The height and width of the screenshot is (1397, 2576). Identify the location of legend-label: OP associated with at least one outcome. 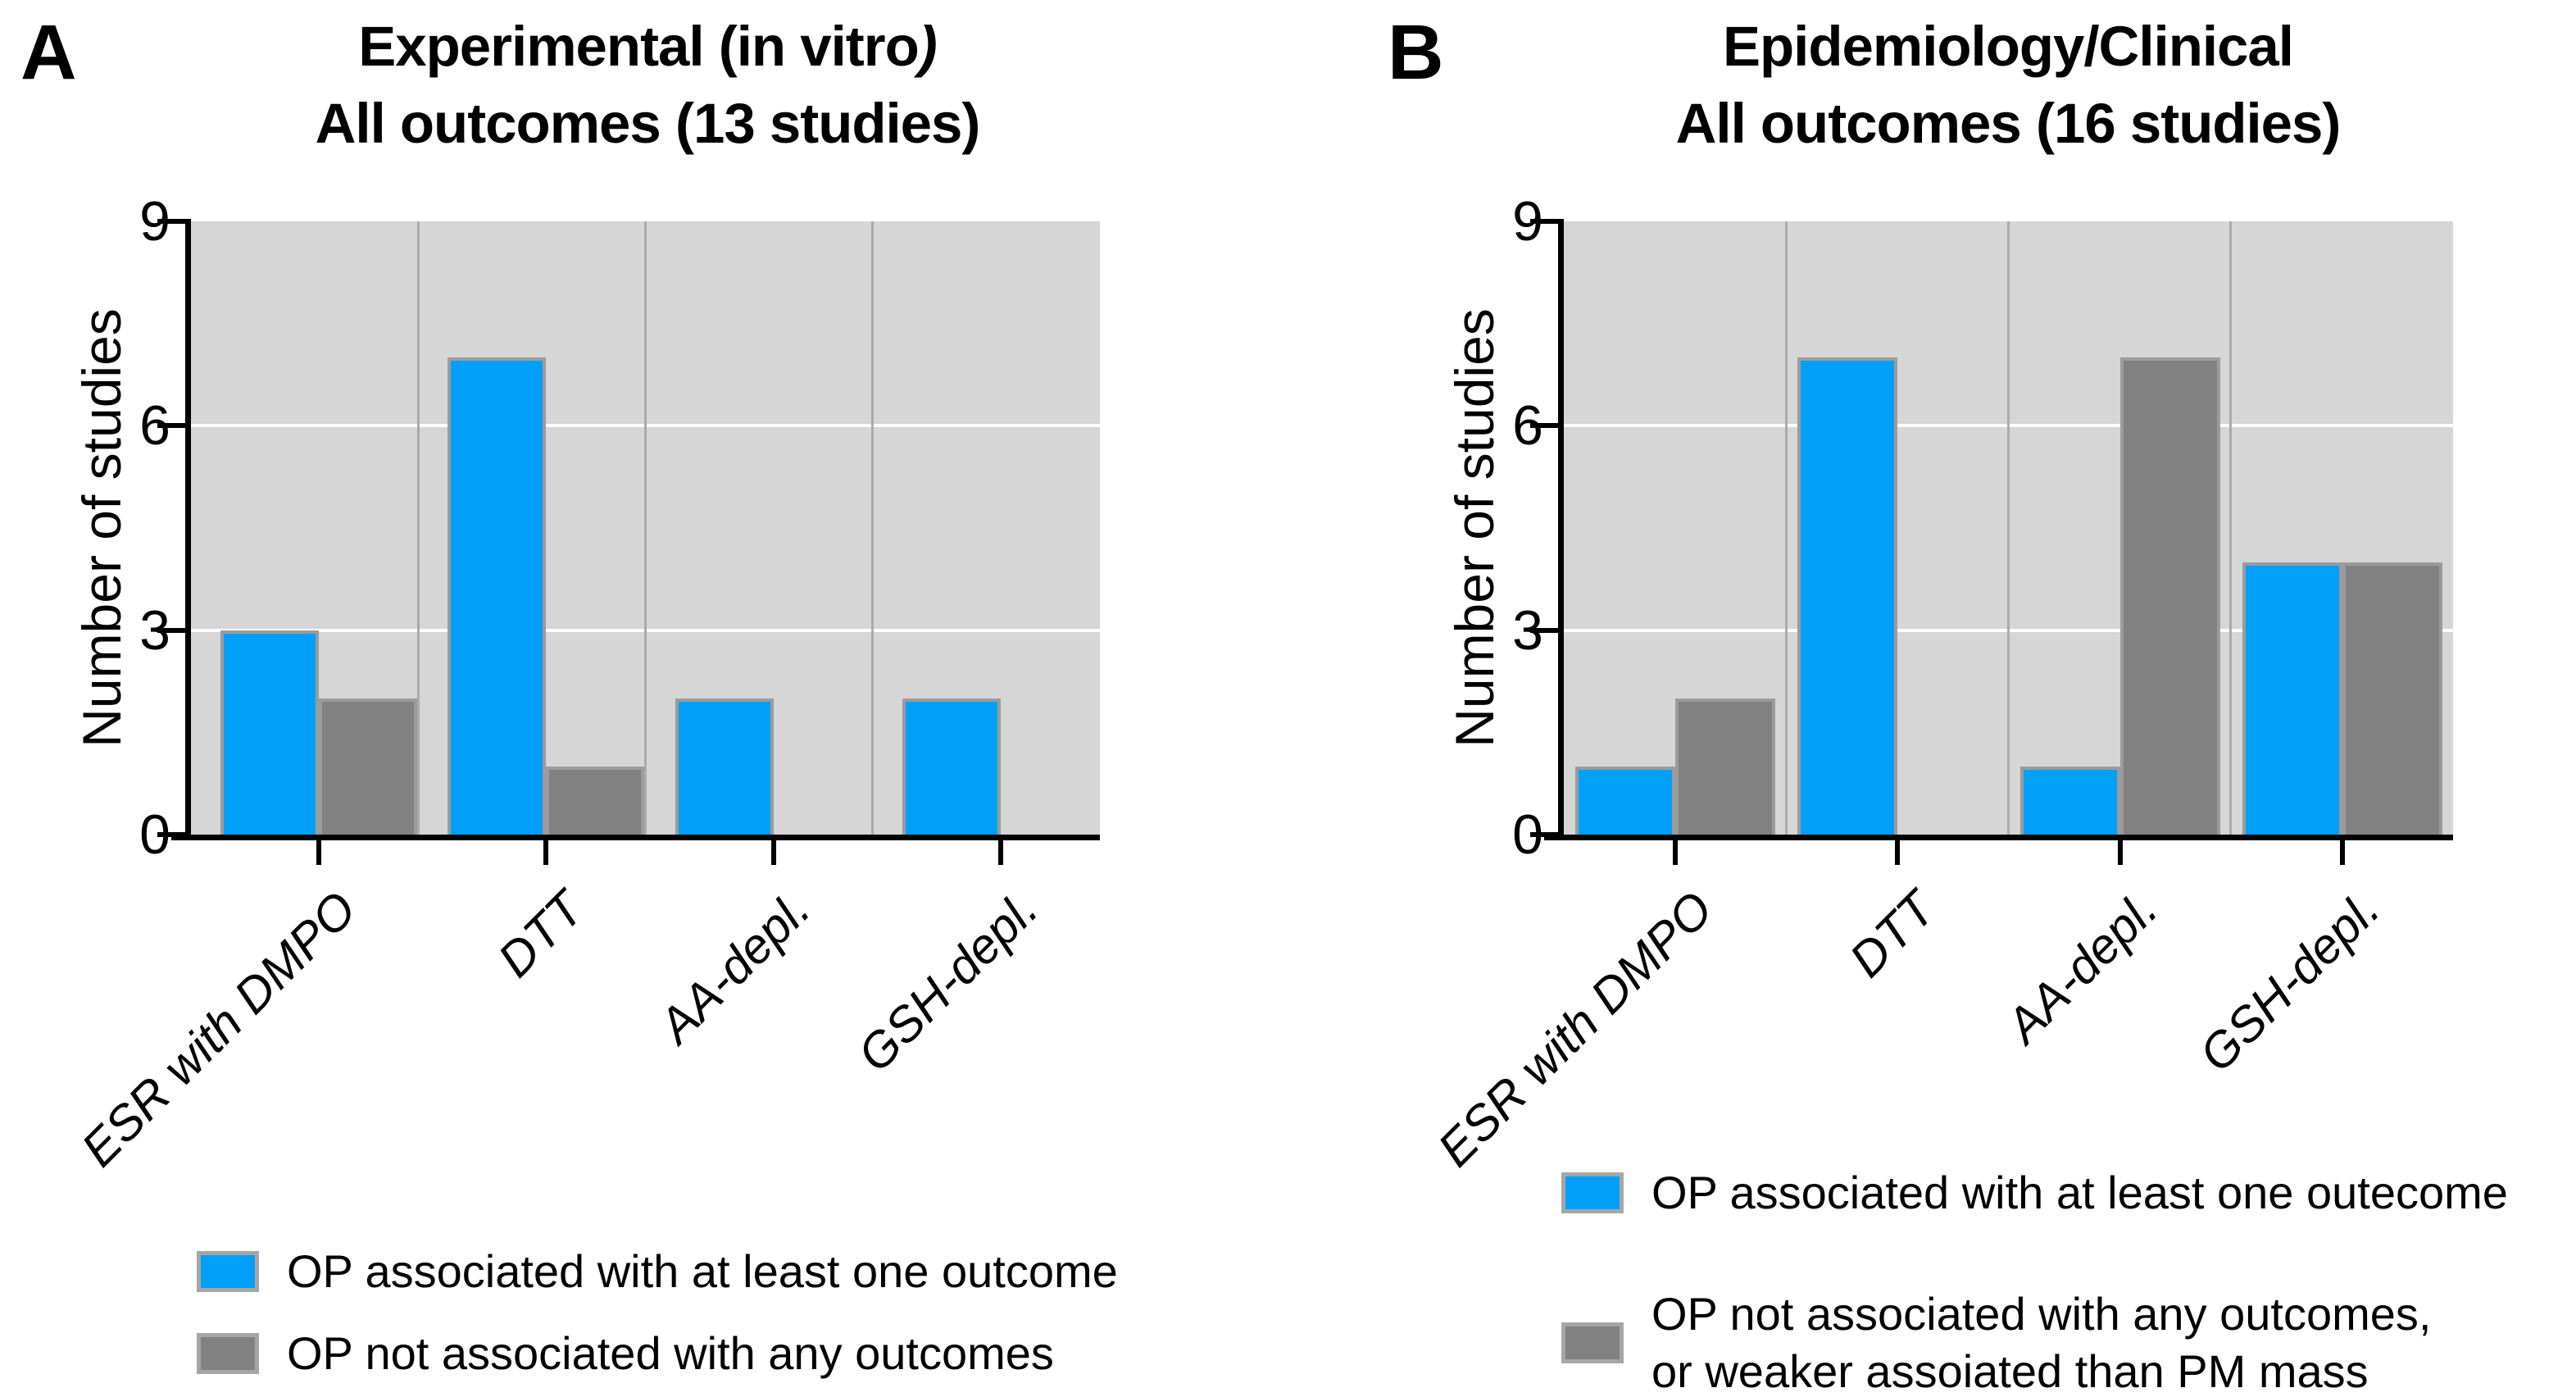
(702, 1271).